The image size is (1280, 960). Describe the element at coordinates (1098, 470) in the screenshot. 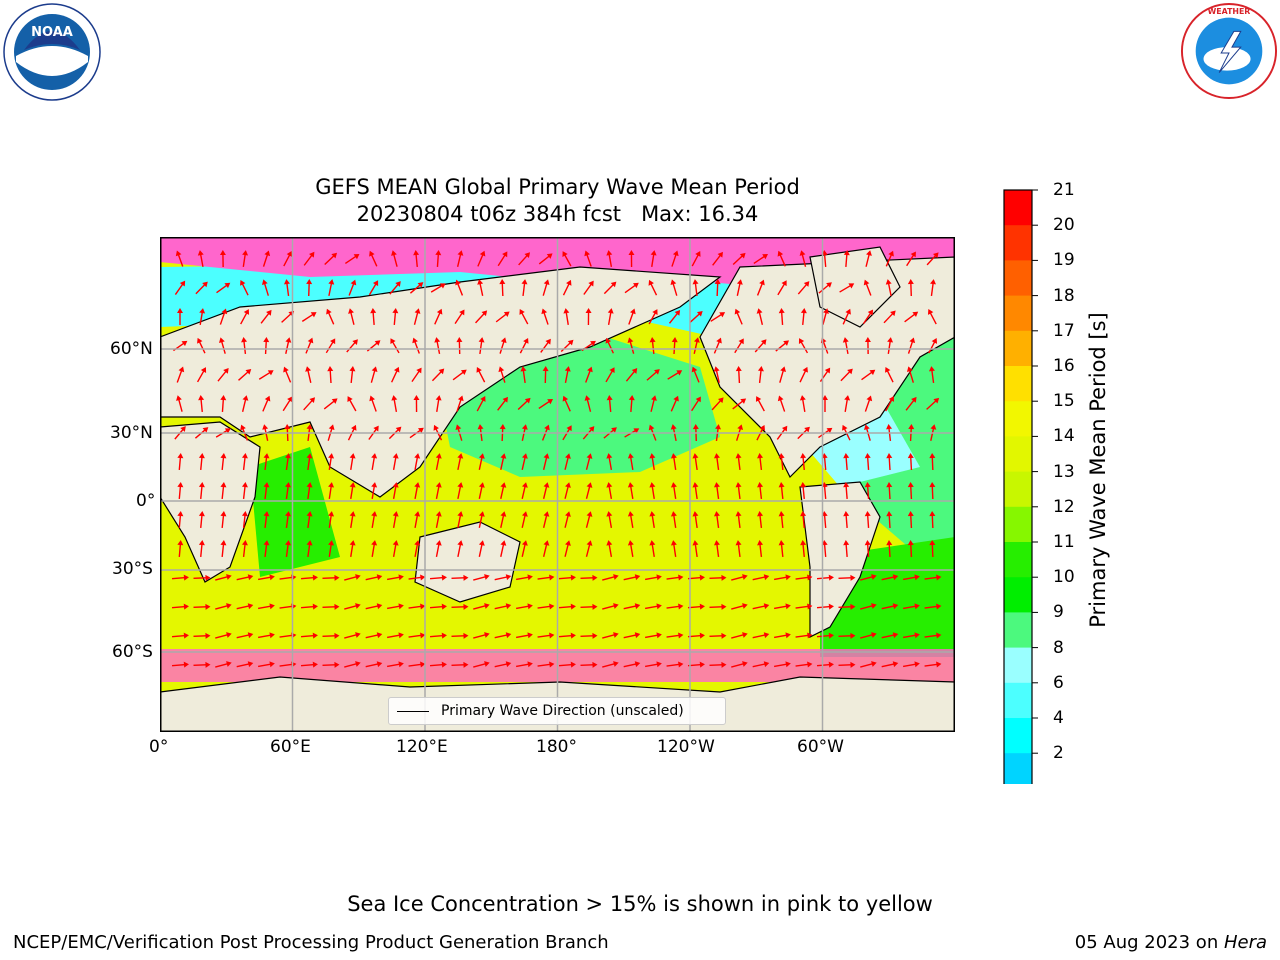

I see `colorbar-label: Primary Wave Mean Period [s]` at that location.